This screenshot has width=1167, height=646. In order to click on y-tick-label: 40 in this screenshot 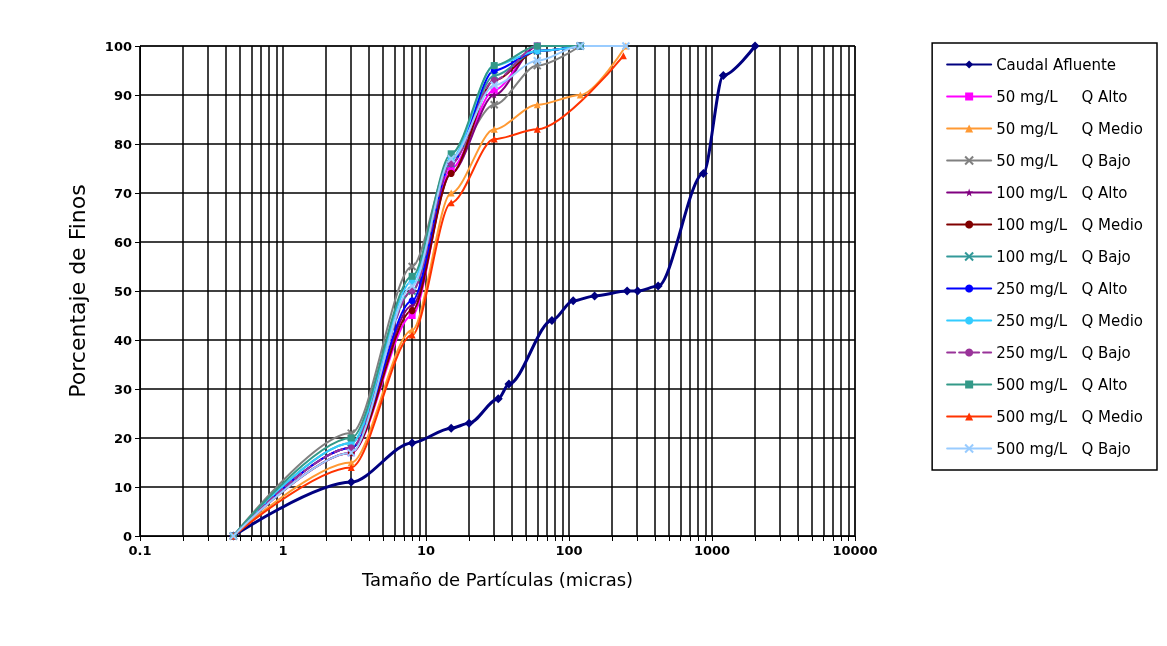, I will do `click(122, 340)`.